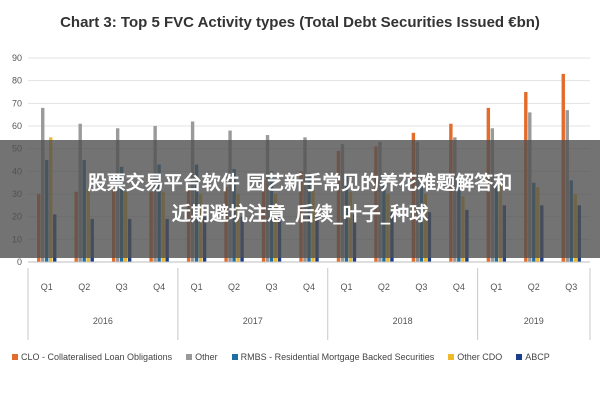 Image resolution: width=600 pixels, height=400 pixels. I want to click on legend-item: Other CDO, so click(475, 357).